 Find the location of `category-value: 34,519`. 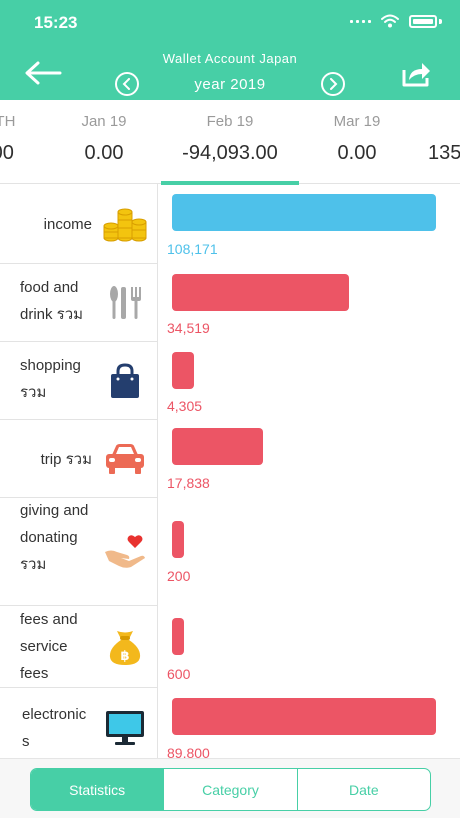

category-value: 34,519 is located at coordinates (188, 328).